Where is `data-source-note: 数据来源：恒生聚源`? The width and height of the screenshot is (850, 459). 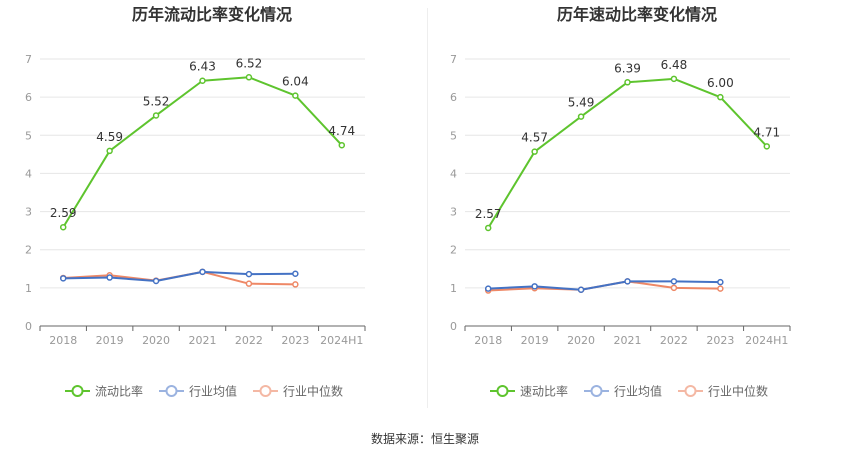 data-source-note: 数据来源：恒生聚源 is located at coordinates (424, 439).